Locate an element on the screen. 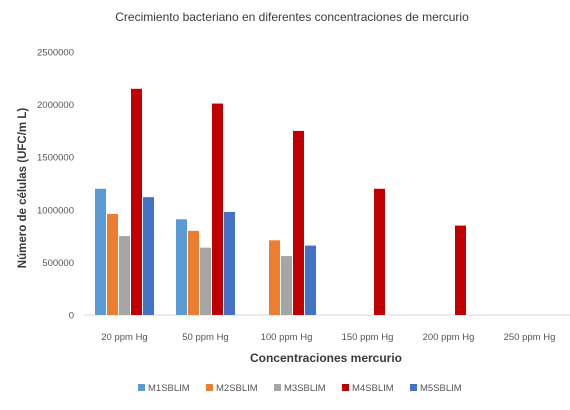  y-tick-label: 2500000 is located at coordinates (55, 53).